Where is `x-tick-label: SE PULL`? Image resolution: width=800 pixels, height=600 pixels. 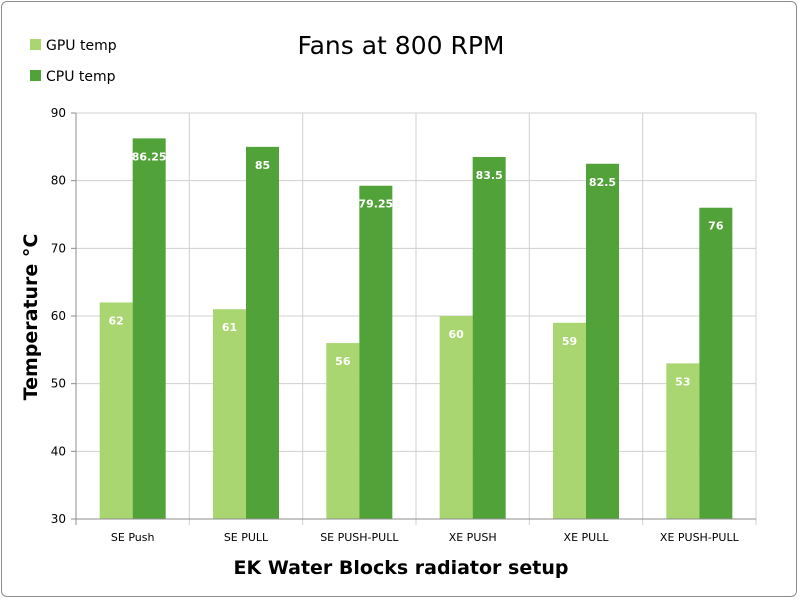 x-tick-label: SE PULL is located at coordinates (246, 537).